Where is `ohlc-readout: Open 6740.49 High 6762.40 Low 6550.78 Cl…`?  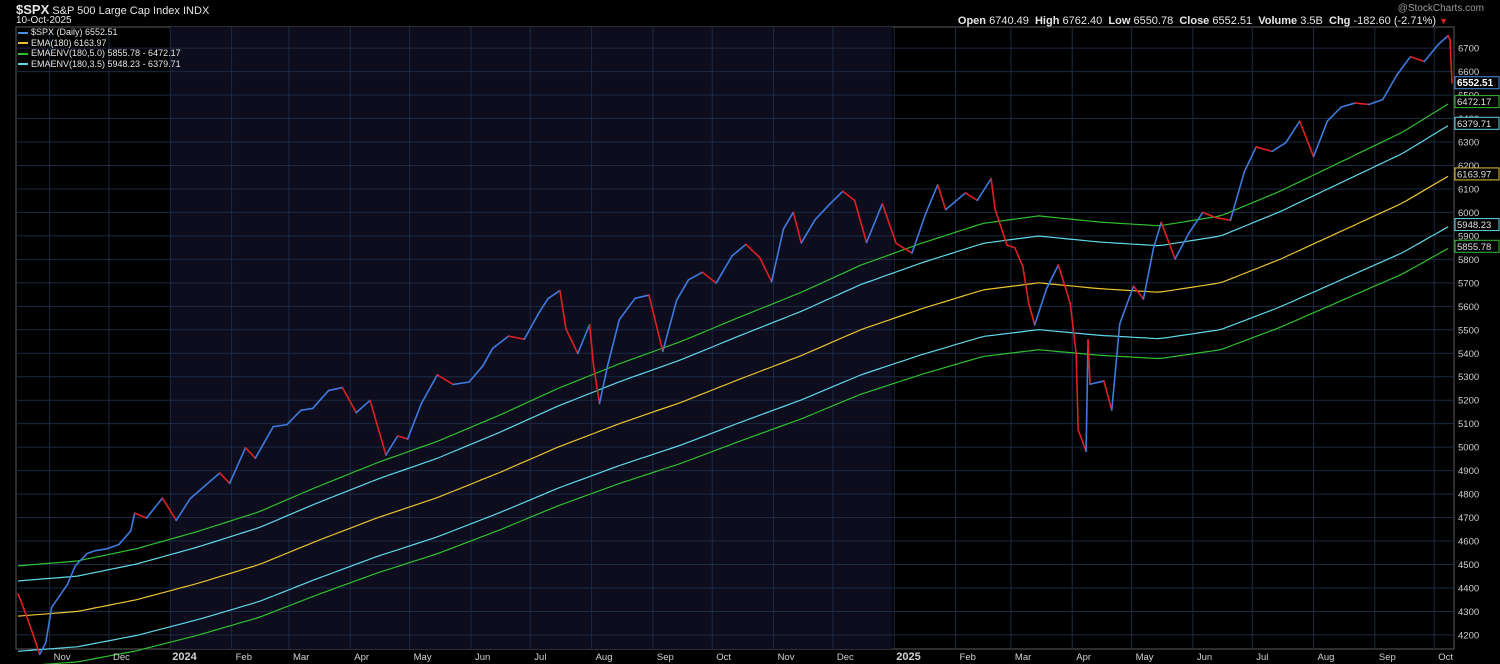
ohlc-readout: Open 6740.49 High 6762.40 Low 6550.78 Cl… is located at coordinates (1203, 21).